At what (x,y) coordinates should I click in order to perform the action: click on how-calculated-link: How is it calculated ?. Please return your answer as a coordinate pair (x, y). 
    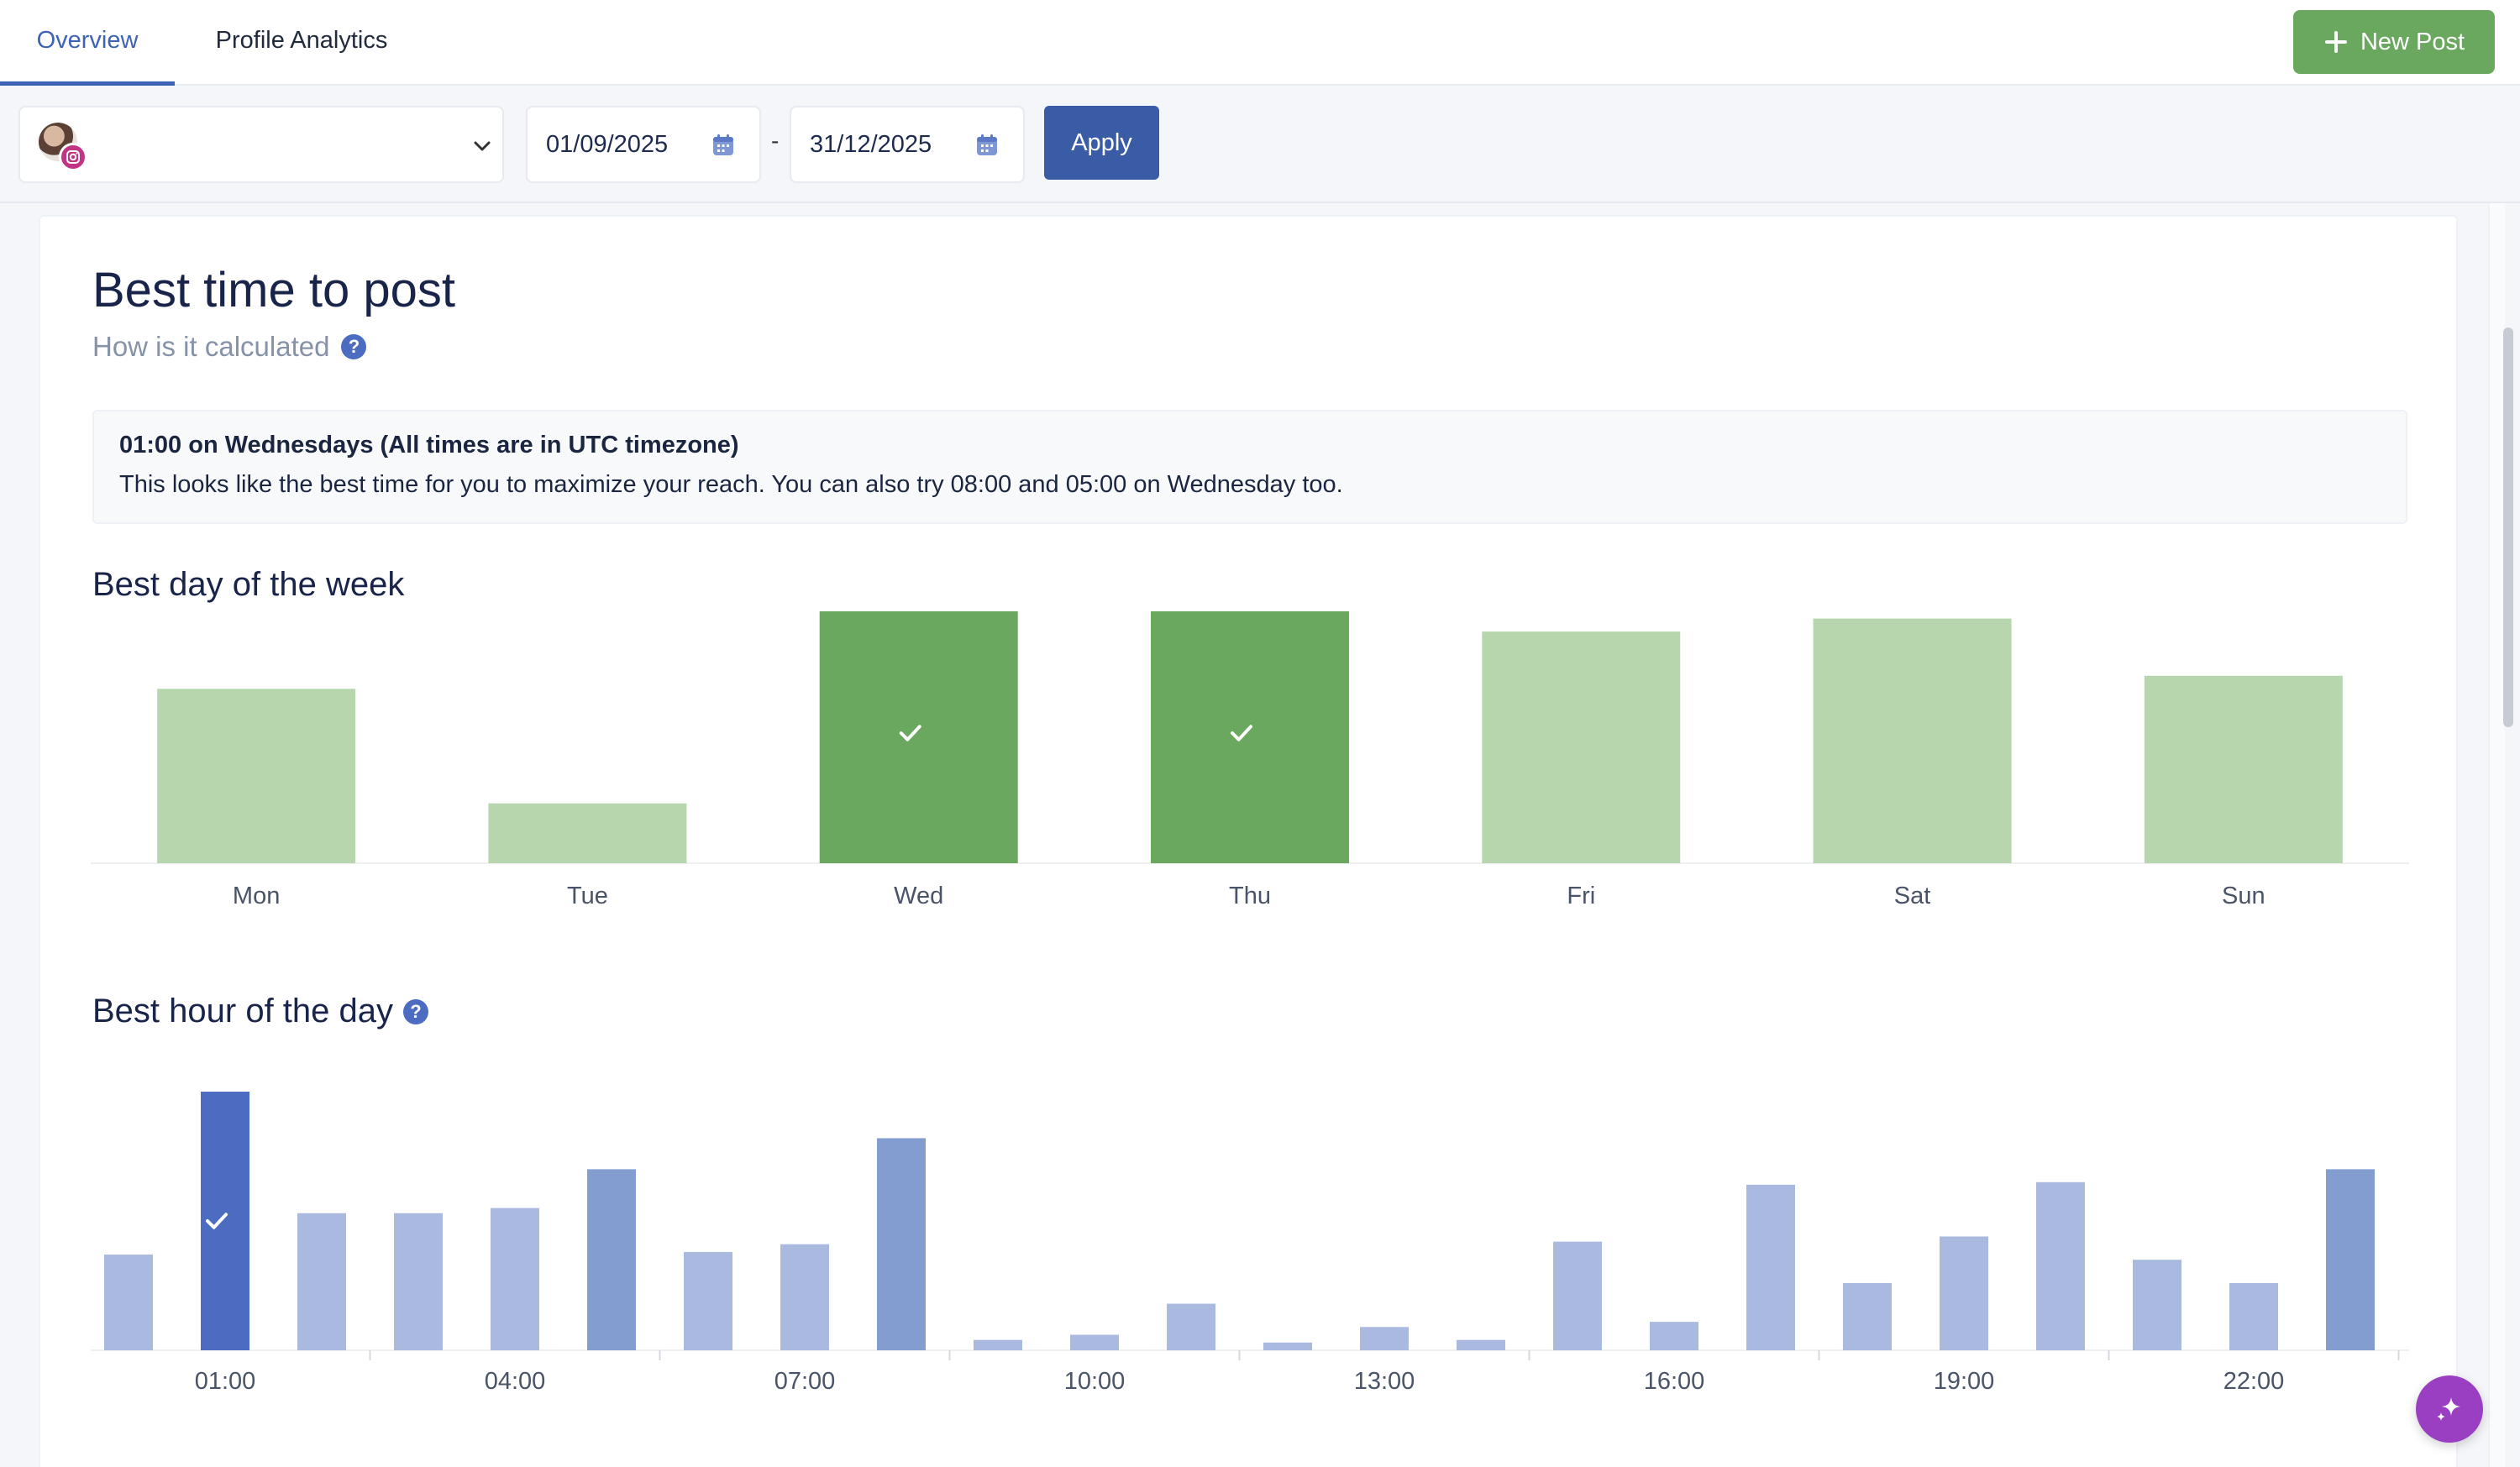
    Looking at the image, I should click on (229, 347).